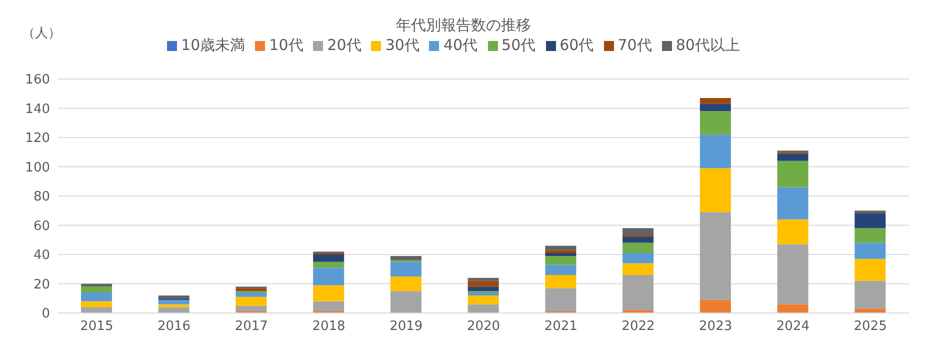 Image resolution: width=927 pixels, height=349 pixels. Describe the element at coordinates (37, 109) in the screenshot. I see `y-tick-label: 140` at that location.